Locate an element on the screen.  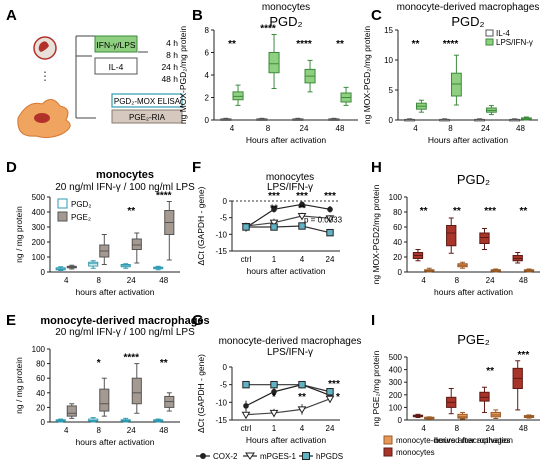
y-axis-label: ng PGE₂/mg protein is located at coordinates (376, 388).